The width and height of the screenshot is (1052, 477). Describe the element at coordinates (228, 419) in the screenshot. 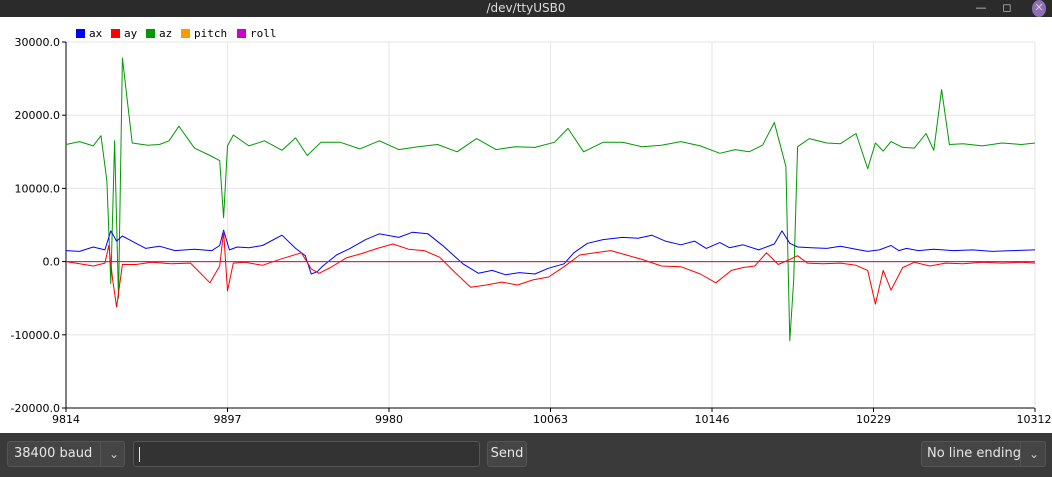

I see `x-tick-label: 9897` at that location.